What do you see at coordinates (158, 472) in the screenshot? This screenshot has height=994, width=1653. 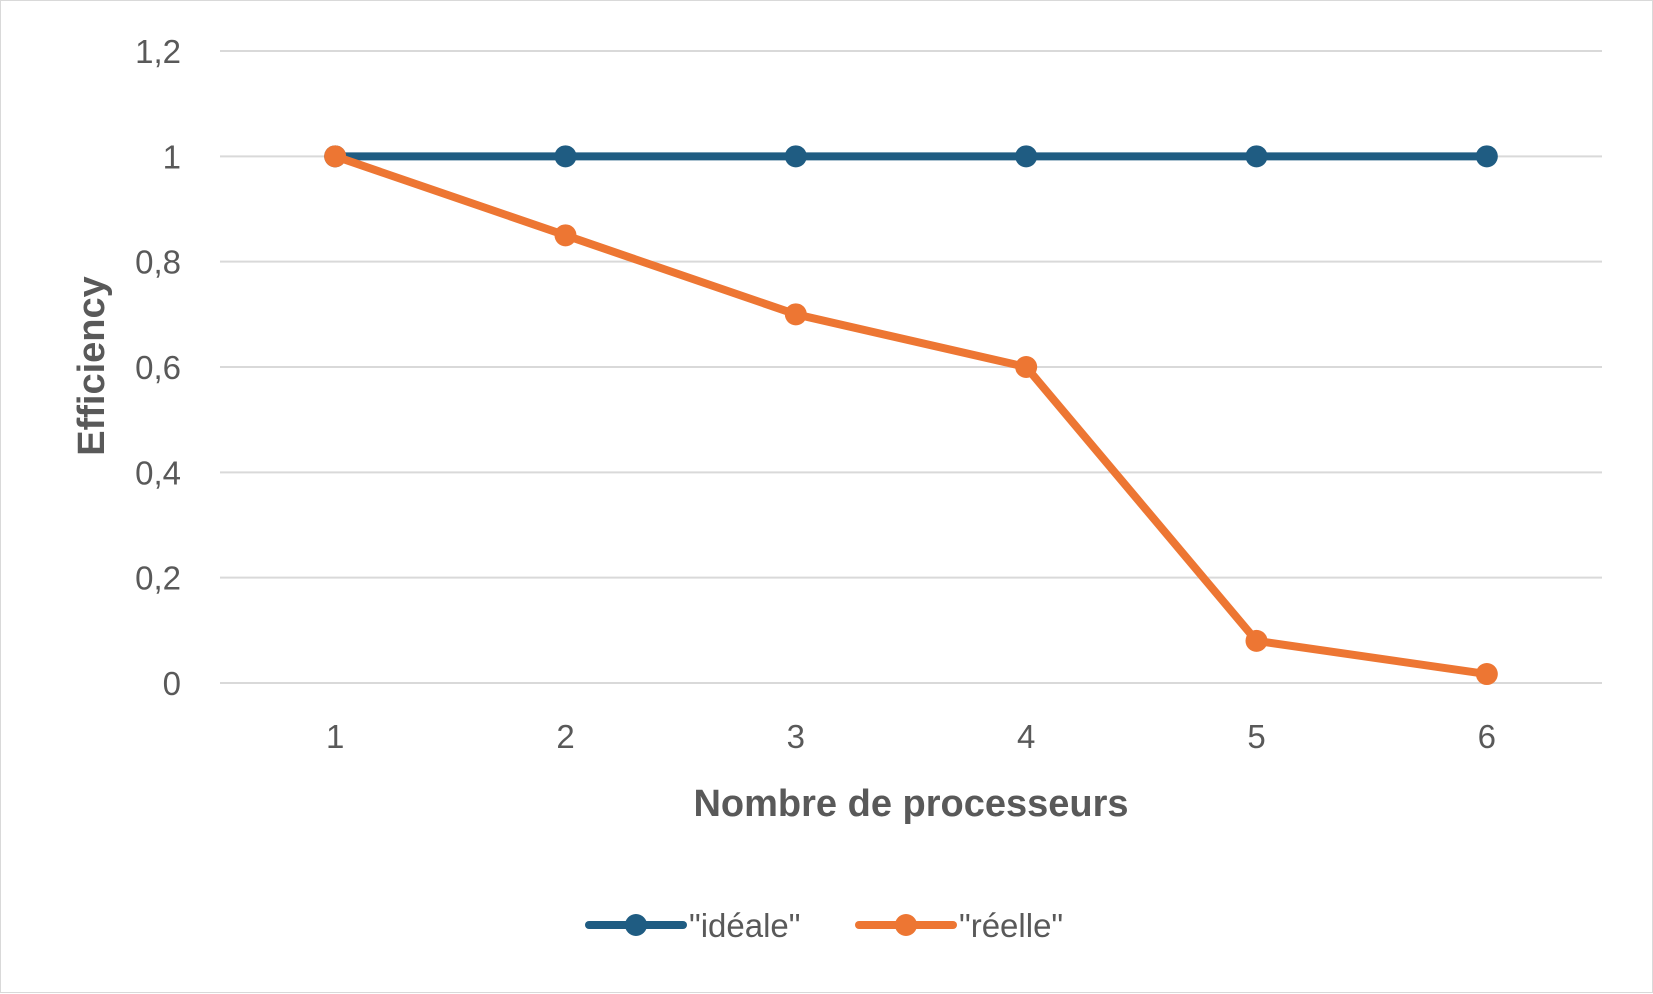 I see `y-tick-label: 0,4` at bounding box center [158, 472].